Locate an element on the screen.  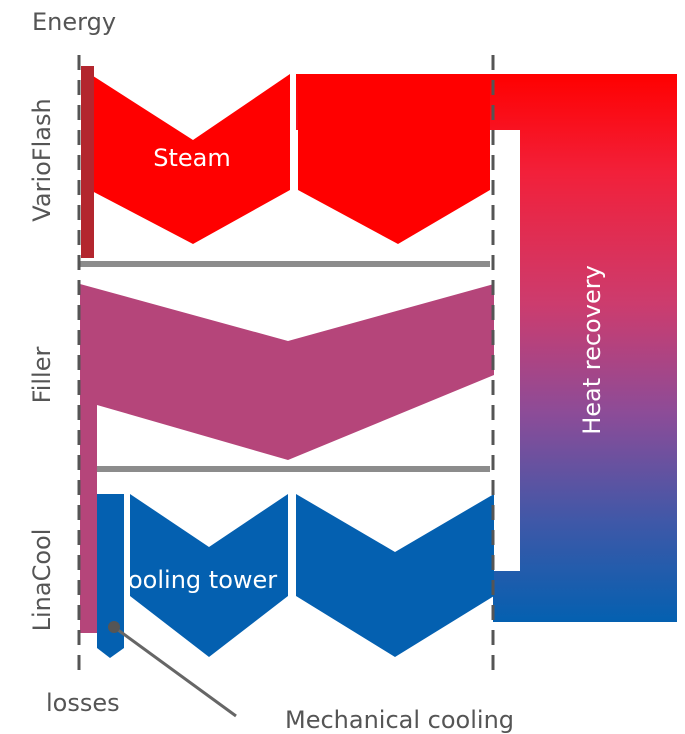
mechanical-cooling-bar is located at coordinates (110, 576).